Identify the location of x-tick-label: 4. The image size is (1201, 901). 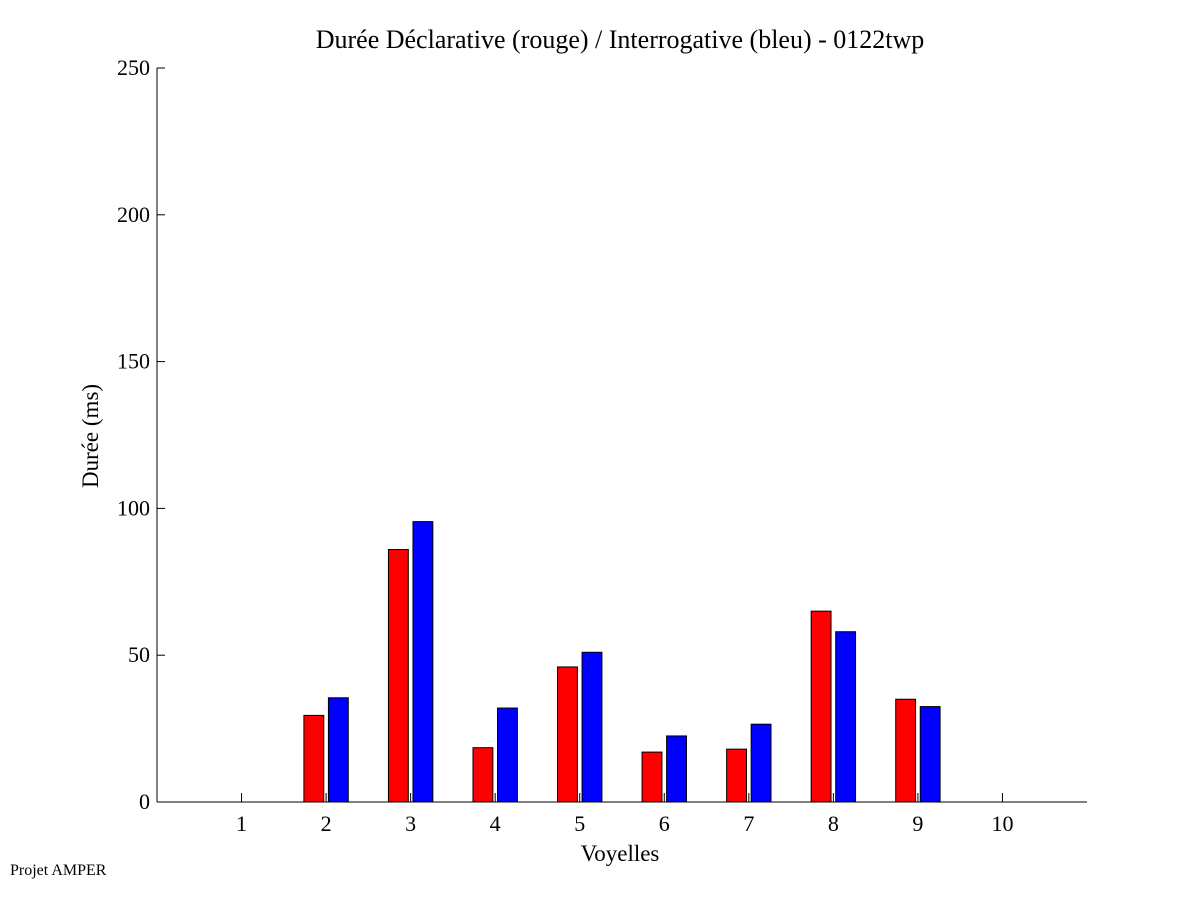
(495, 823).